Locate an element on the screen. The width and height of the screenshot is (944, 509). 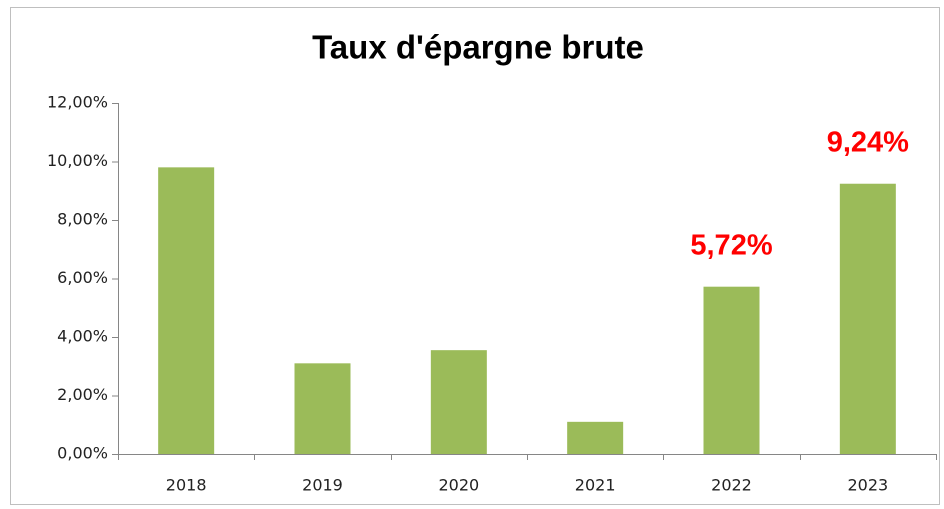
value-label: 5,72% is located at coordinates (731, 245).